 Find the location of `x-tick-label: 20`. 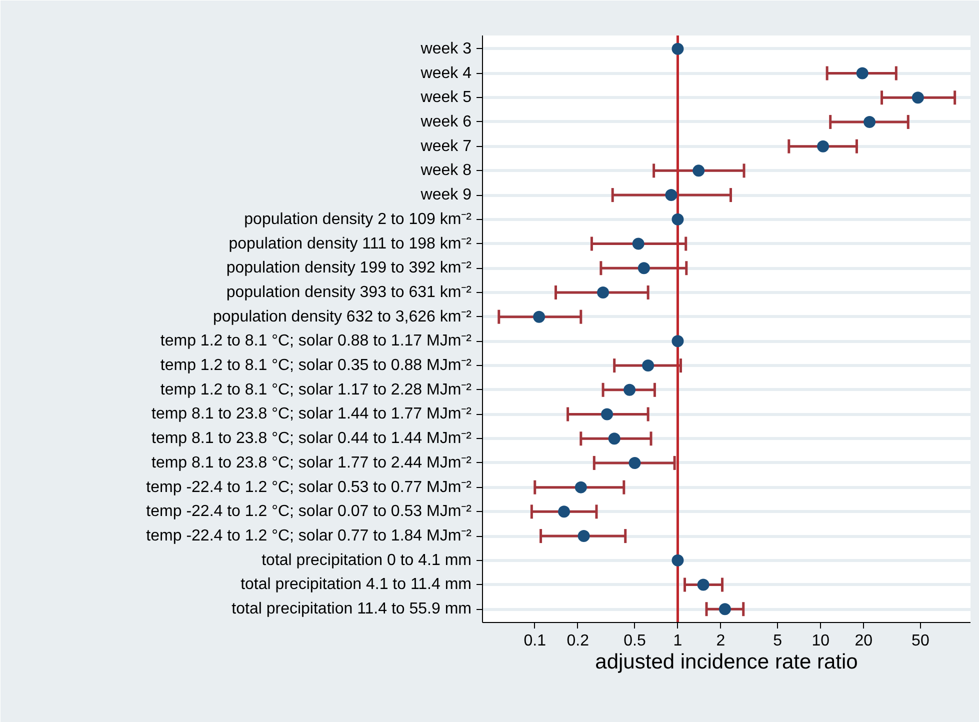

x-tick-label: 20 is located at coordinates (863, 641).